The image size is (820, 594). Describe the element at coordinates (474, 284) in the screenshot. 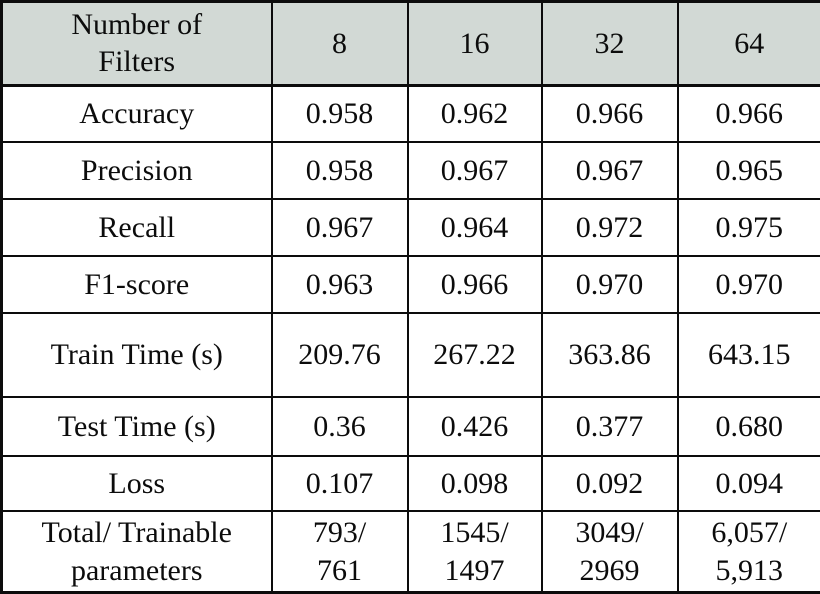

I see `cell-f1-16: 0.966` at that location.